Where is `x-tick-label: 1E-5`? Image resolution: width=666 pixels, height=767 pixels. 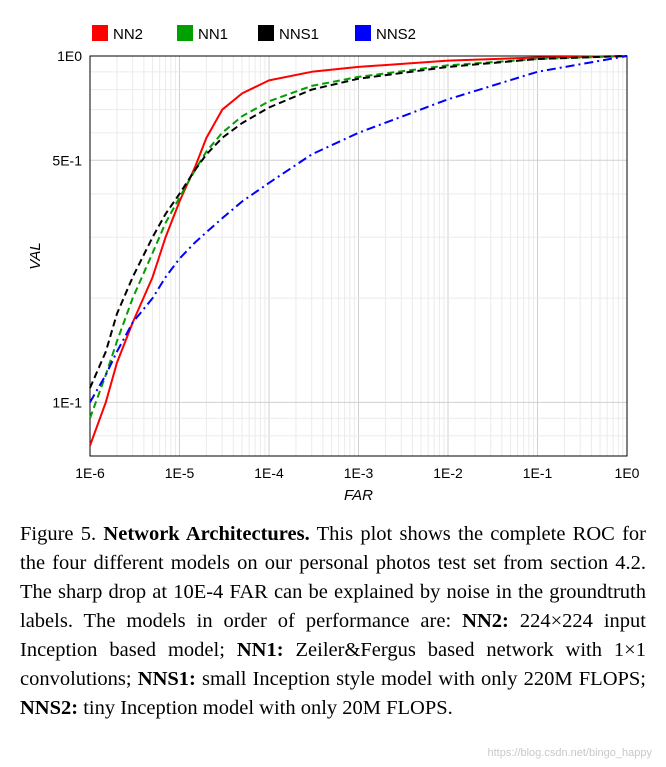 x-tick-label: 1E-5 is located at coordinates (180, 473).